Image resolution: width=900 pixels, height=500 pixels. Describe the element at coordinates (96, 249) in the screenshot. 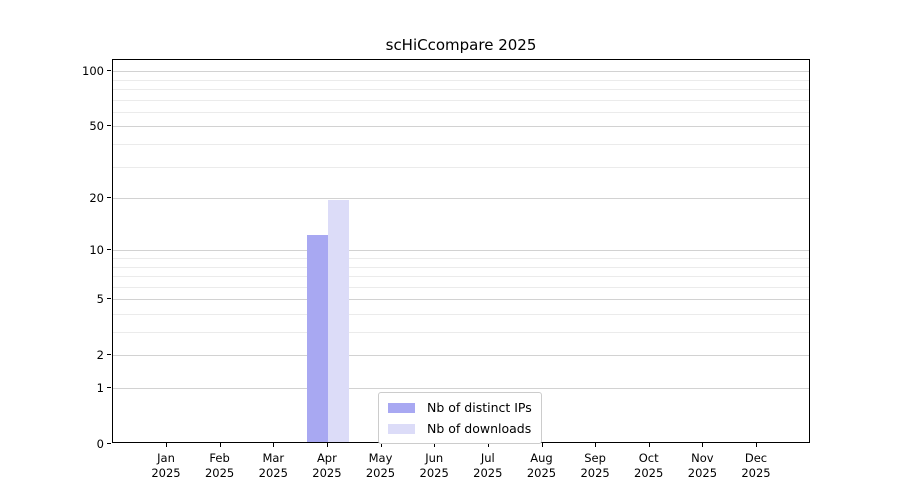

I see `y-tick-label: 10` at that location.